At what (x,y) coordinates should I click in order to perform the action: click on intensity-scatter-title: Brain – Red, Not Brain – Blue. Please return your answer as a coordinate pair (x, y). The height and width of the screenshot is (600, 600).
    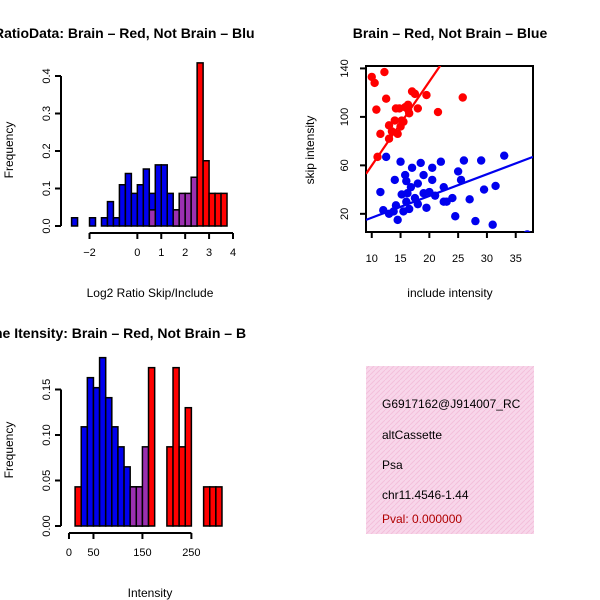
    Looking at the image, I should click on (450, 33).